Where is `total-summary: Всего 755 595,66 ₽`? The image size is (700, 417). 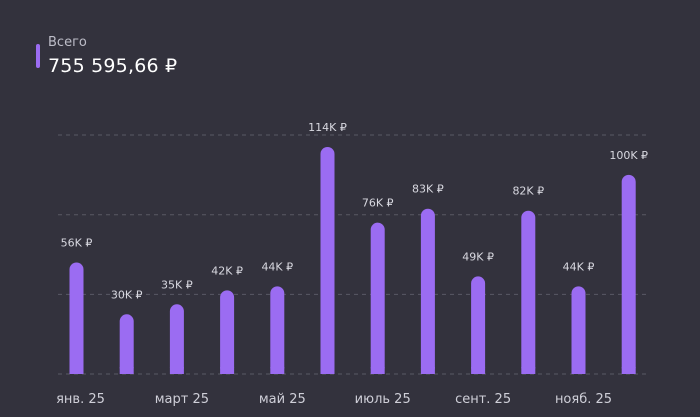 total-summary: Всего 755 595,66 ₽ is located at coordinates (106, 57).